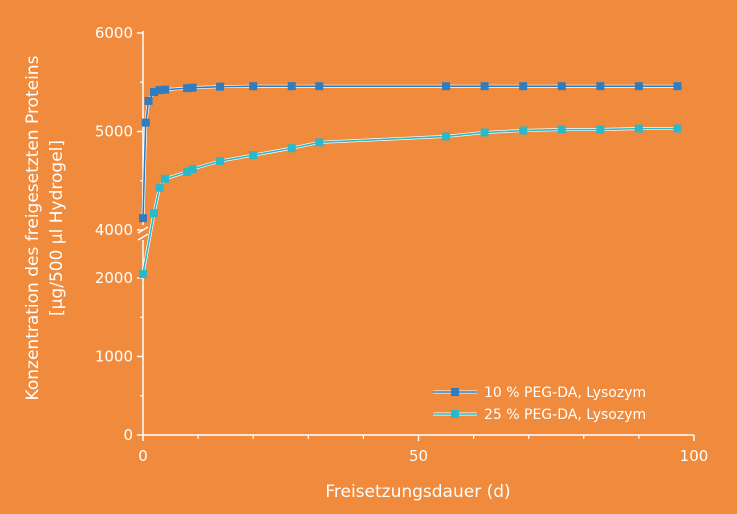  I want to click on x-tick-50-label: 50, so click(418, 456).